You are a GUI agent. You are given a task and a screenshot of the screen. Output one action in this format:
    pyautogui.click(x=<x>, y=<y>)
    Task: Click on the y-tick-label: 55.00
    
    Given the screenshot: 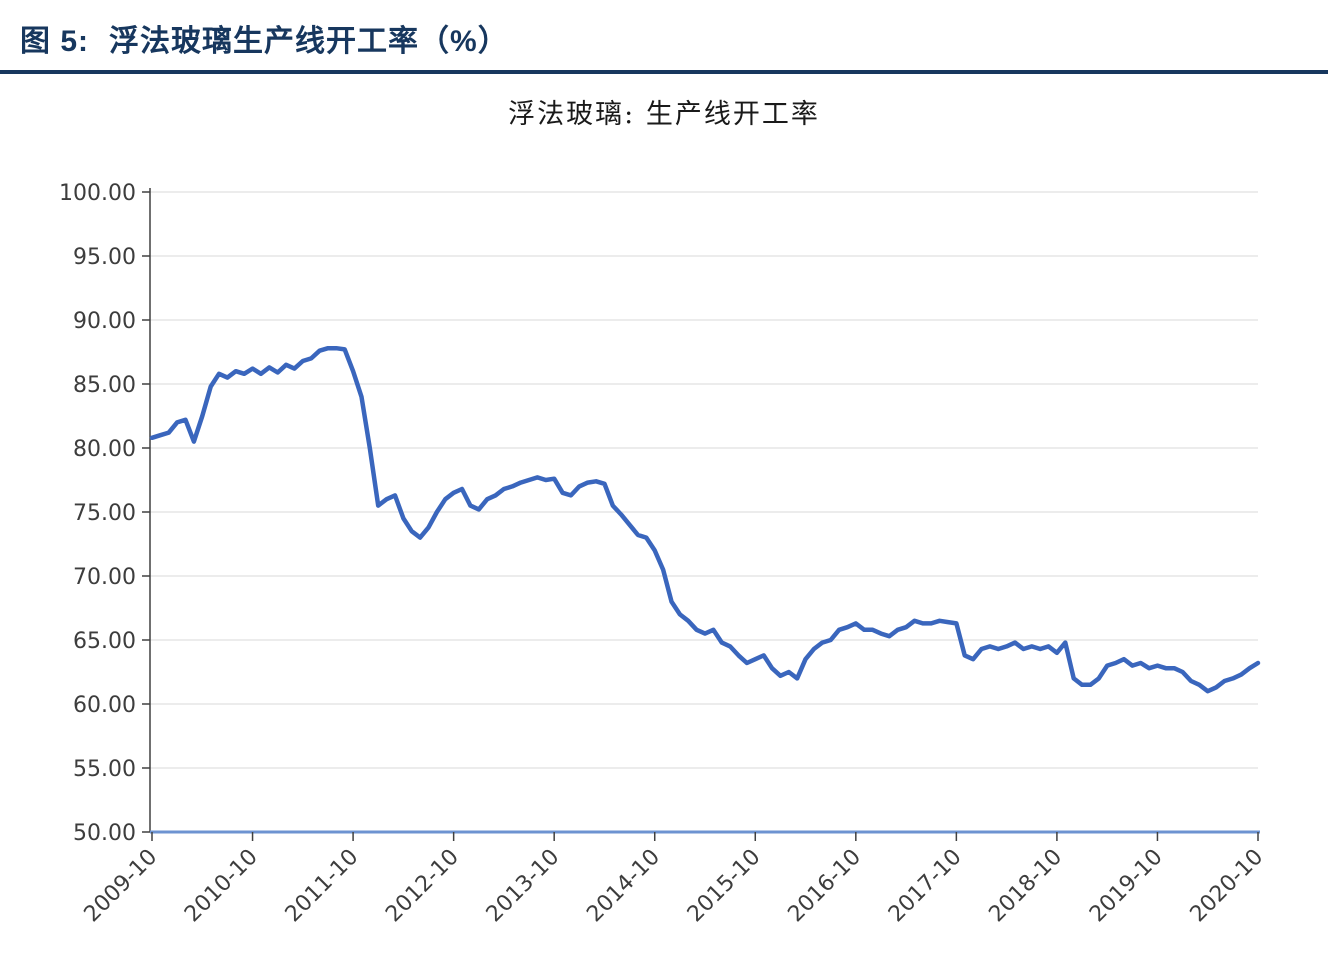 What is the action you would take?
    pyautogui.click(x=104, y=769)
    